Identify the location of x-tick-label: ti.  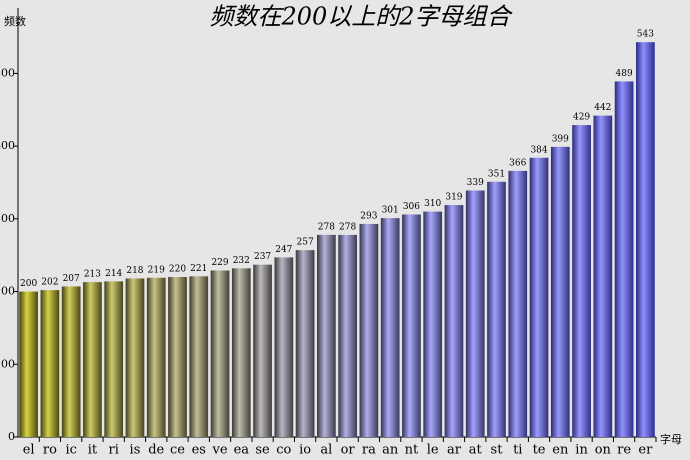
(517, 450).